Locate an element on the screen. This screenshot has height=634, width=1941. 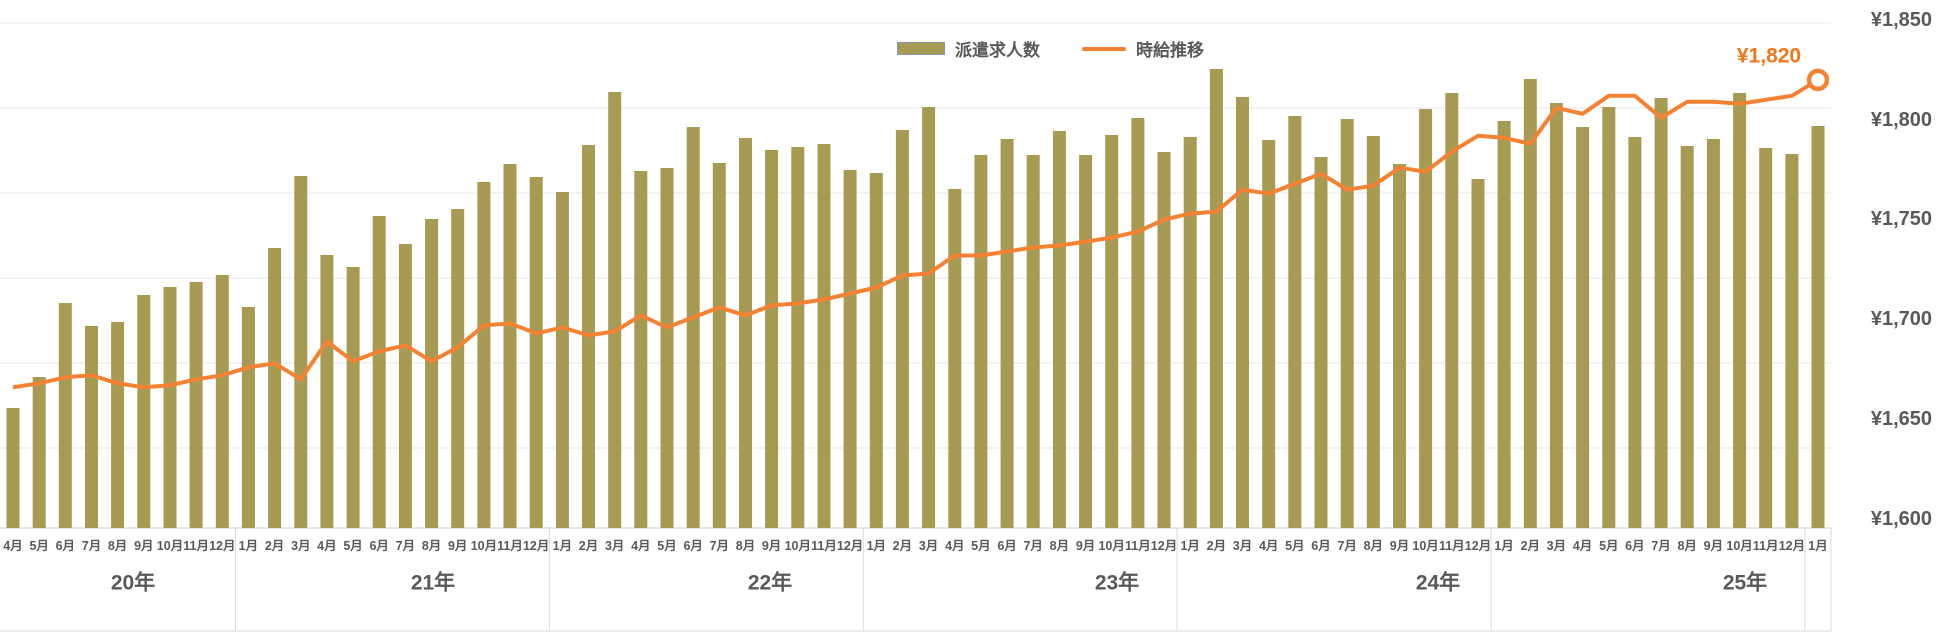
line-legend-swatch-icon is located at coordinates (1104, 48).